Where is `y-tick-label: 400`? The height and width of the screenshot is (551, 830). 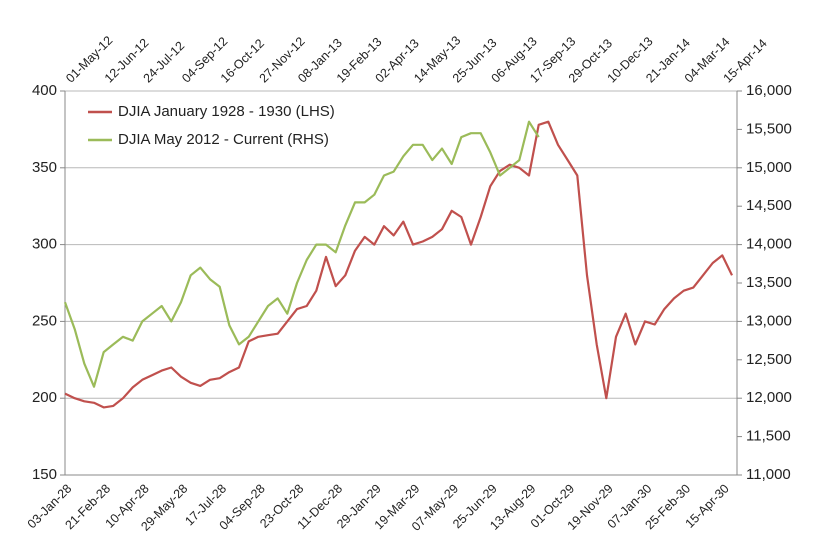 y-tick-label: 400 is located at coordinates (44, 90).